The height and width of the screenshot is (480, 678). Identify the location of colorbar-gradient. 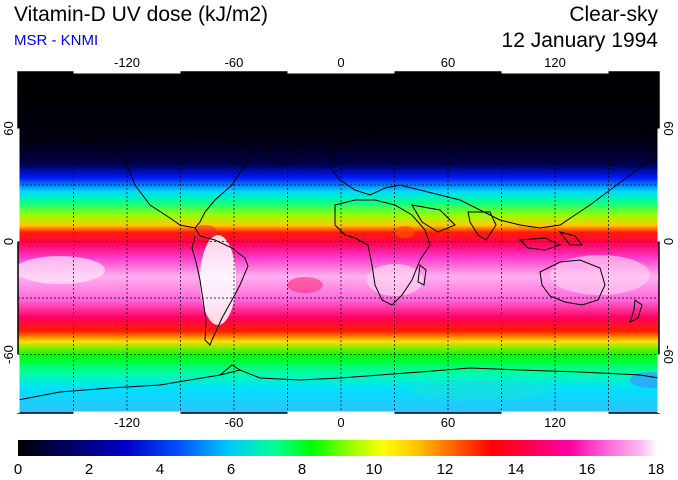
(338, 448).